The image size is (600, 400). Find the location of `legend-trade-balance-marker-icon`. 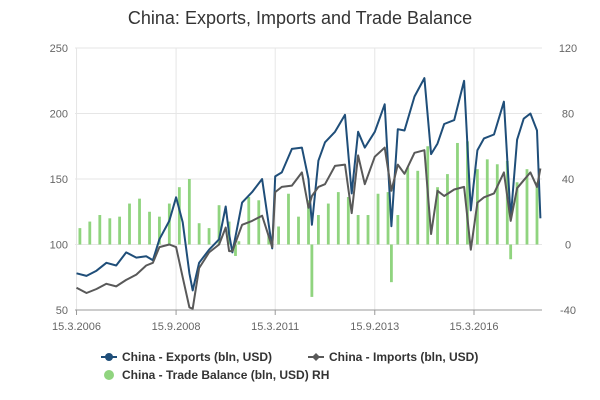

legend-trade-balance-marker-icon is located at coordinates (109, 375).